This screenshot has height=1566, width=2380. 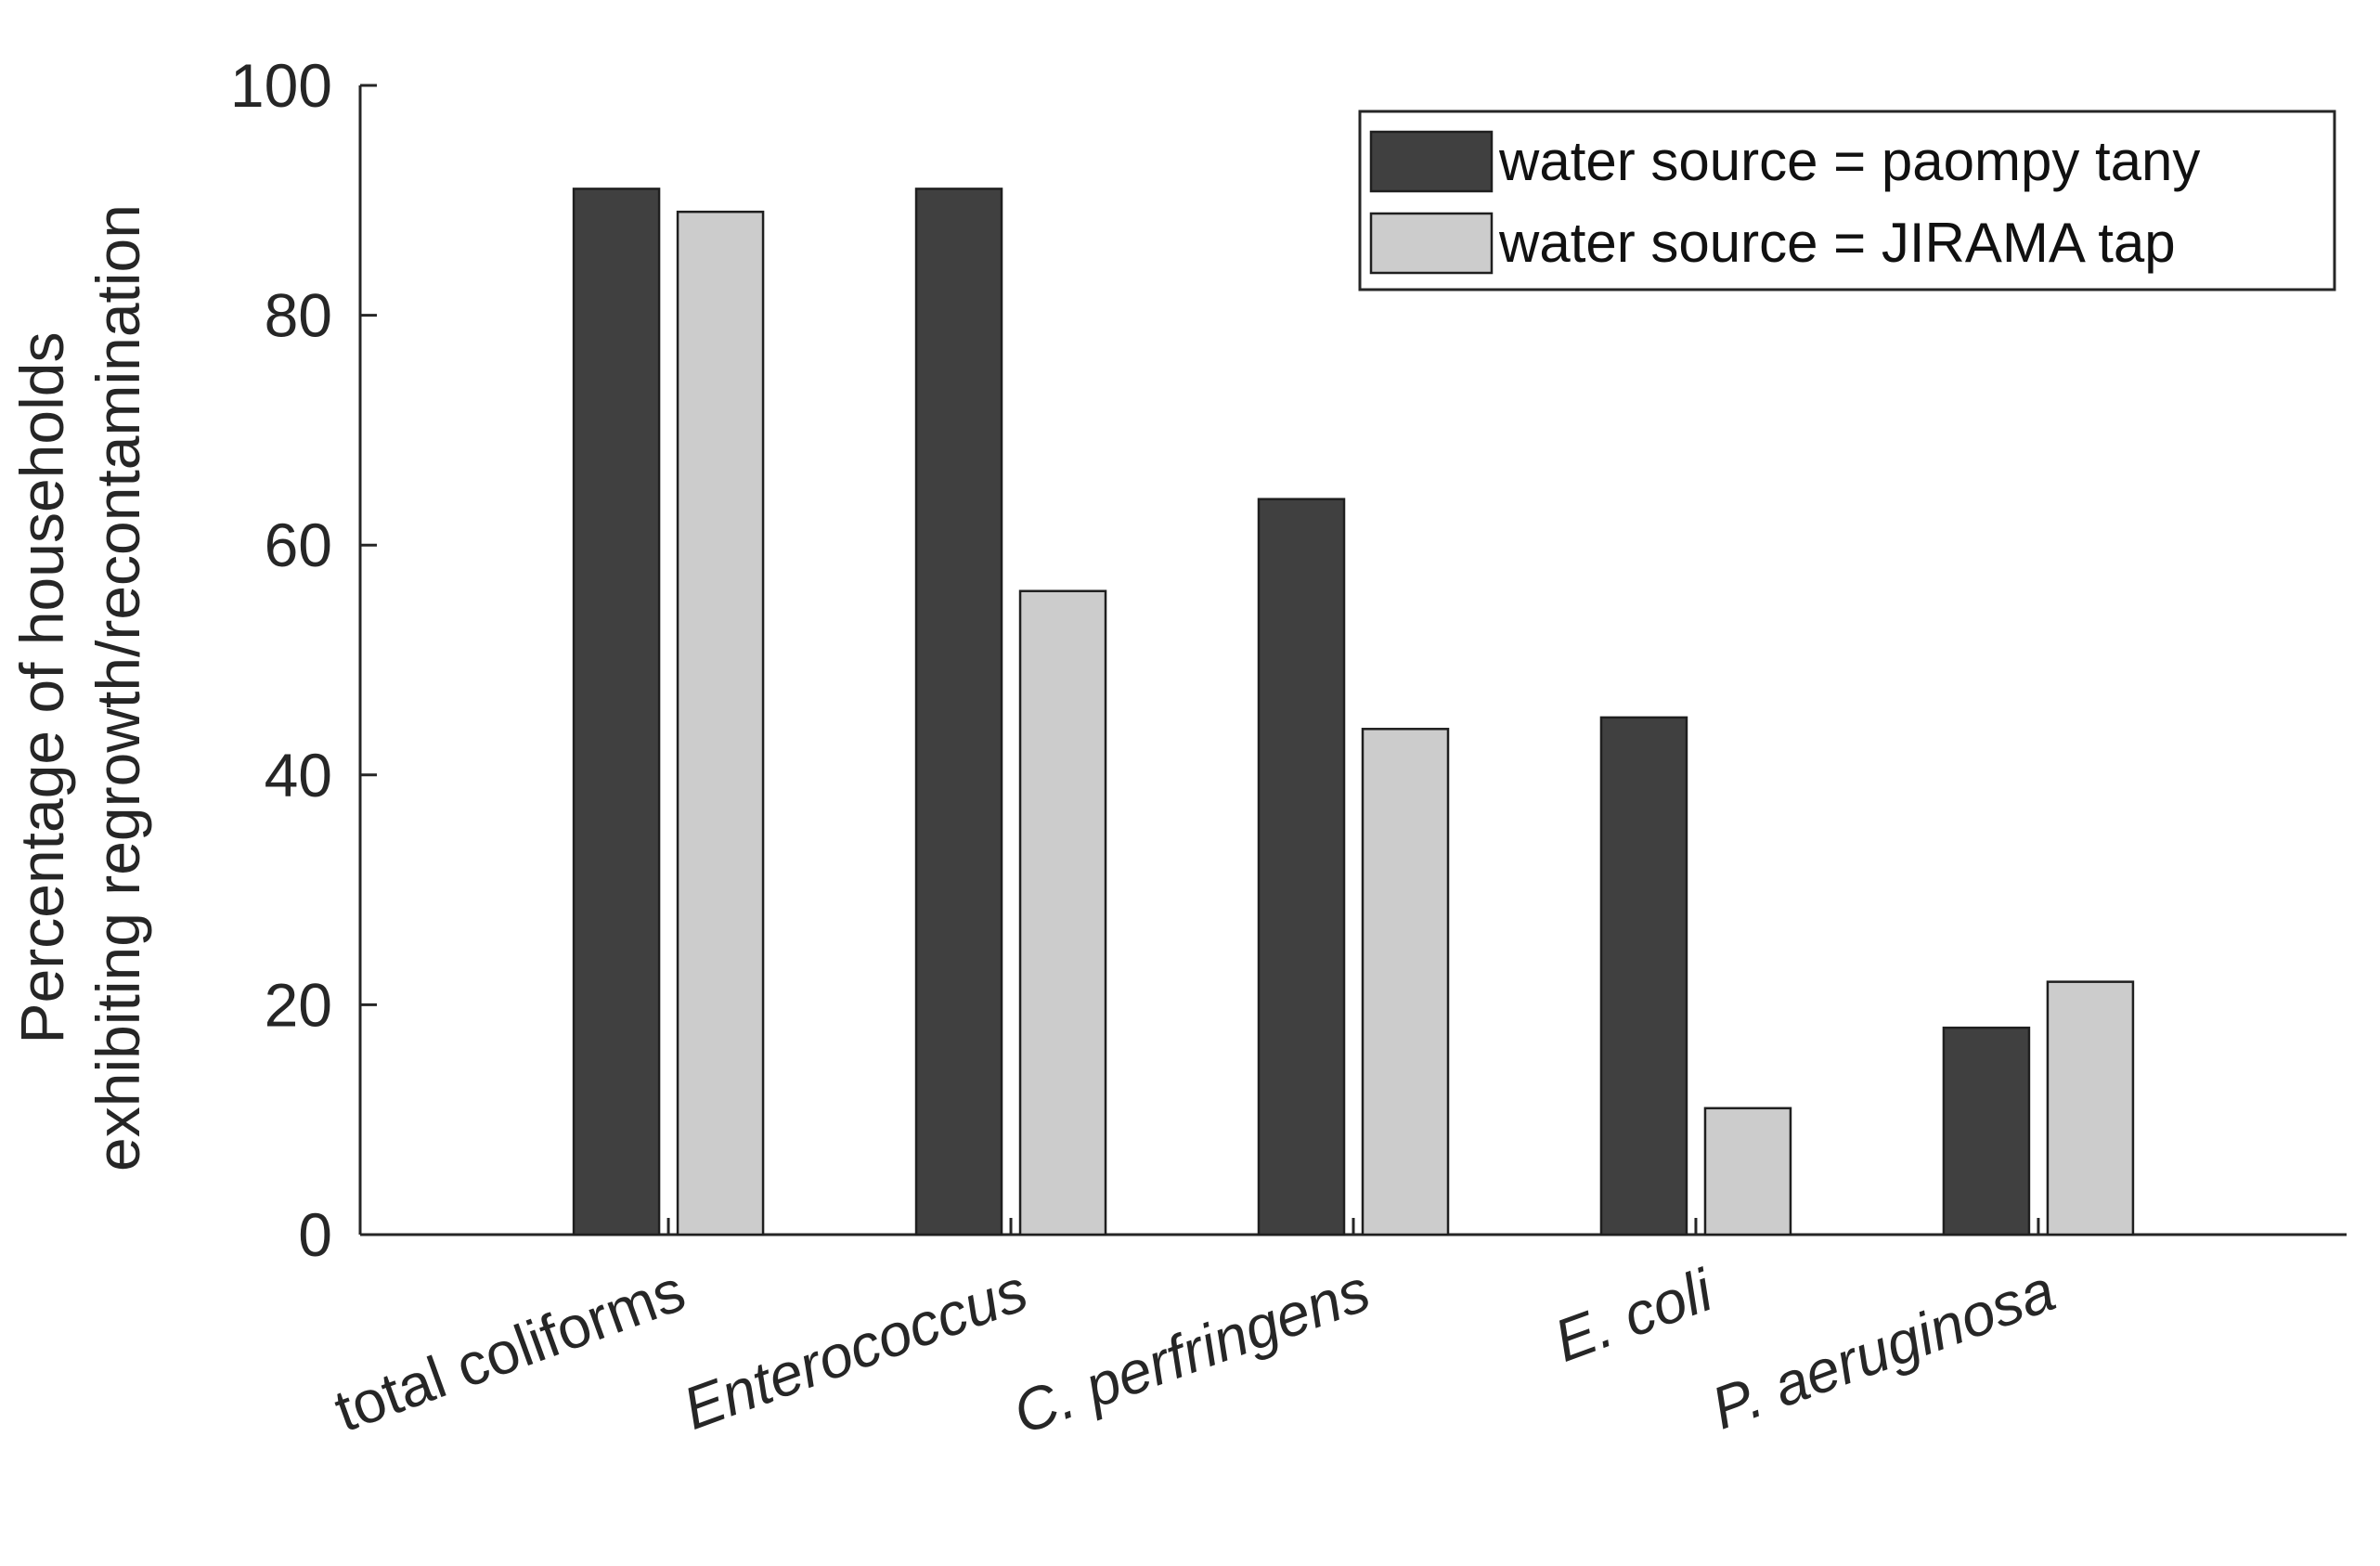 What do you see at coordinates (298, 775) in the screenshot?
I see `y-tick-label: 40` at bounding box center [298, 775].